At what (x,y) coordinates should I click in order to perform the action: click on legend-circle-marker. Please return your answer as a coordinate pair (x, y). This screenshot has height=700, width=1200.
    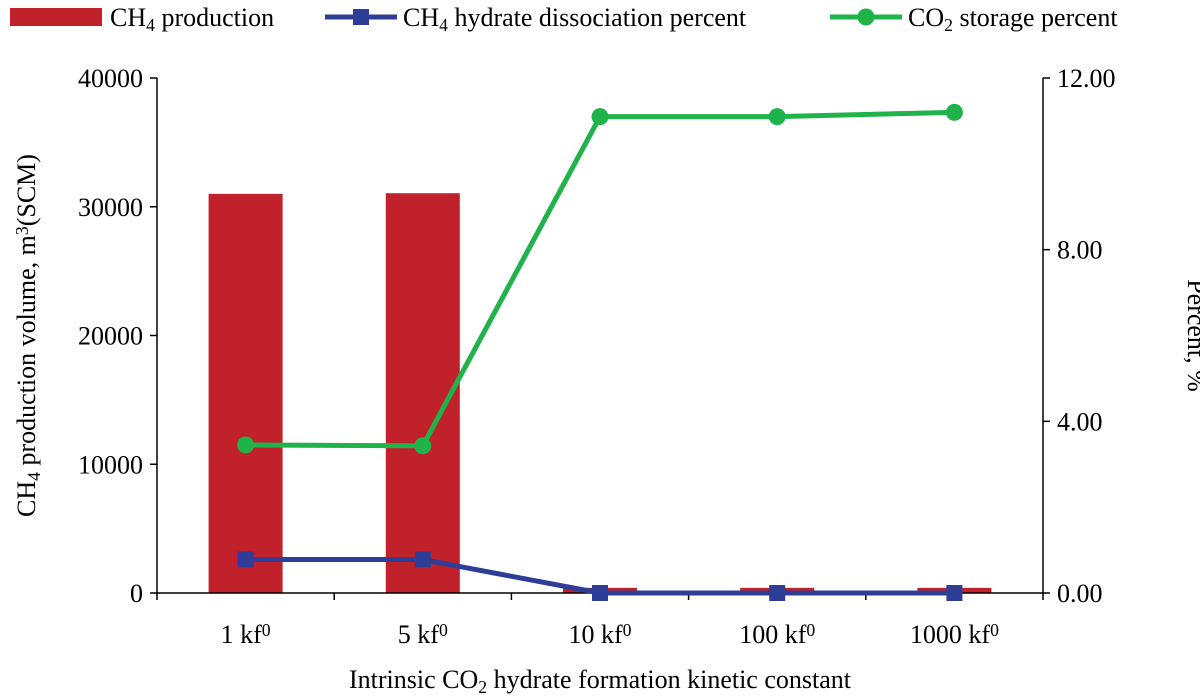
    Looking at the image, I should click on (866, 17).